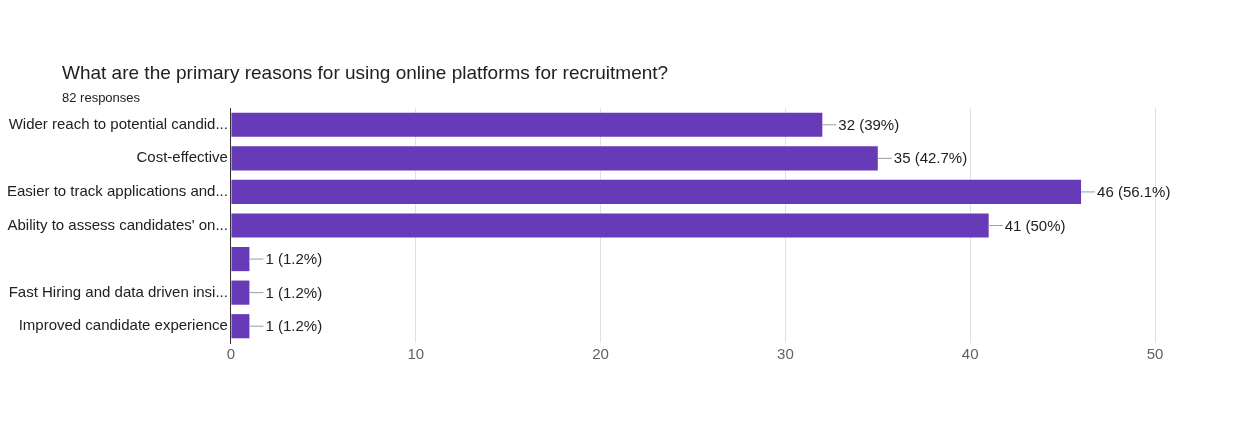 The image size is (1255, 427). Describe the element at coordinates (600, 354) in the screenshot. I see `x-tick-label: 20` at that location.